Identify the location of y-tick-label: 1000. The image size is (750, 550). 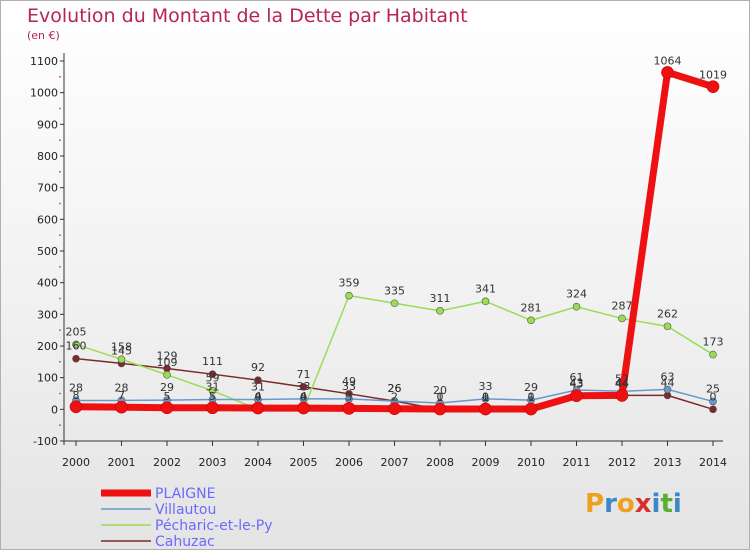
(44, 93).